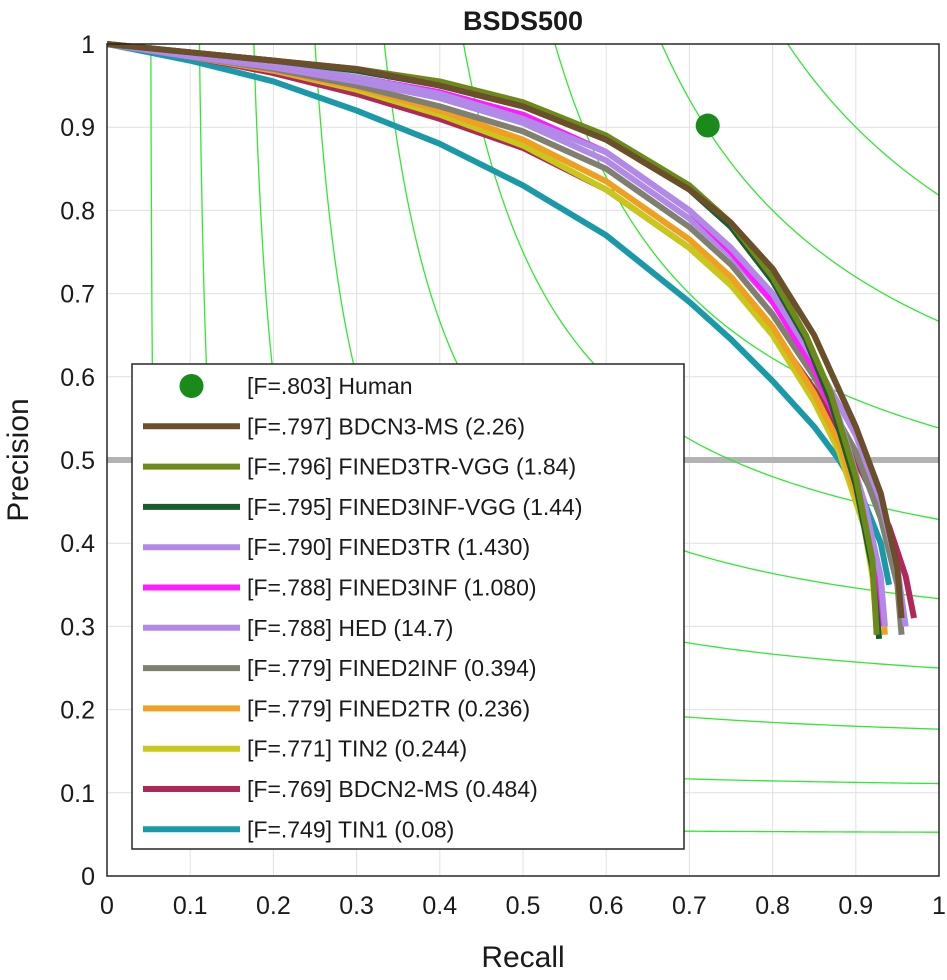  I want to click on x-tick-label-7: 0.7, so click(689, 906).